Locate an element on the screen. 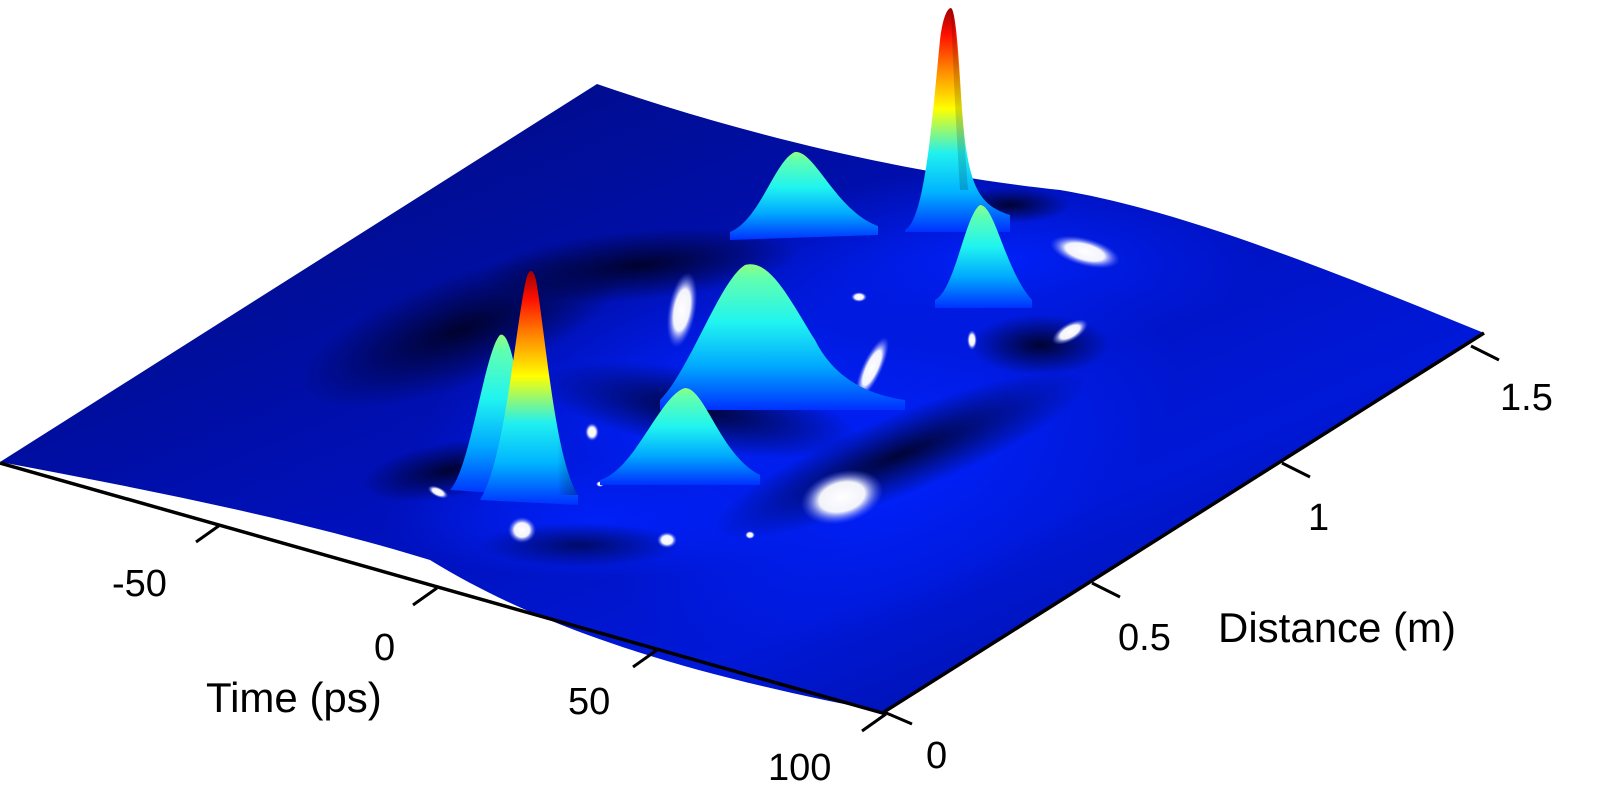  peak-back-right is located at coordinates (983, 256).